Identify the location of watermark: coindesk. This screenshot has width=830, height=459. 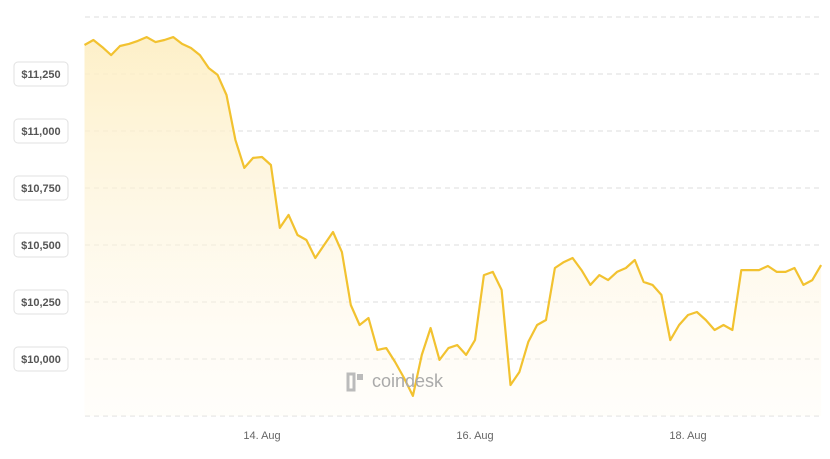
(395, 381).